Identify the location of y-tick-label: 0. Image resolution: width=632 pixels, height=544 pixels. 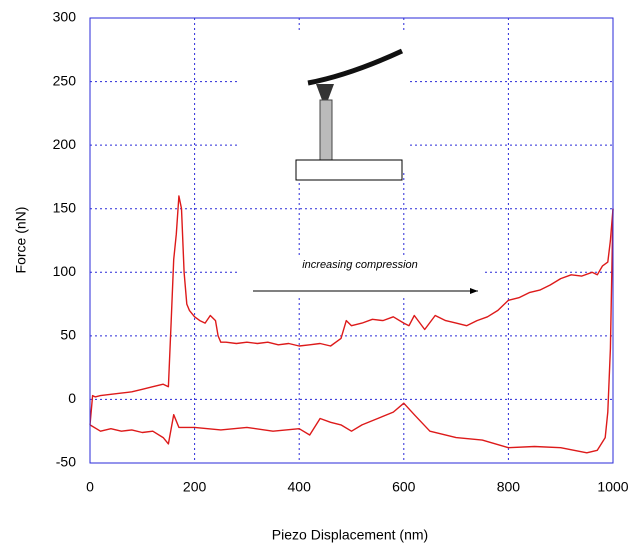
(72, 398).